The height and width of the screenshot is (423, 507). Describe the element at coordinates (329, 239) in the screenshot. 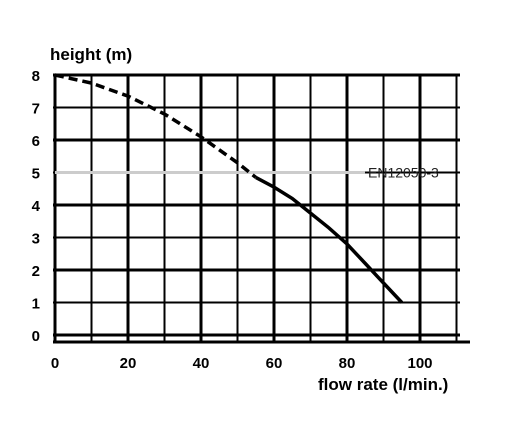

I see `solid-curve` at that location.